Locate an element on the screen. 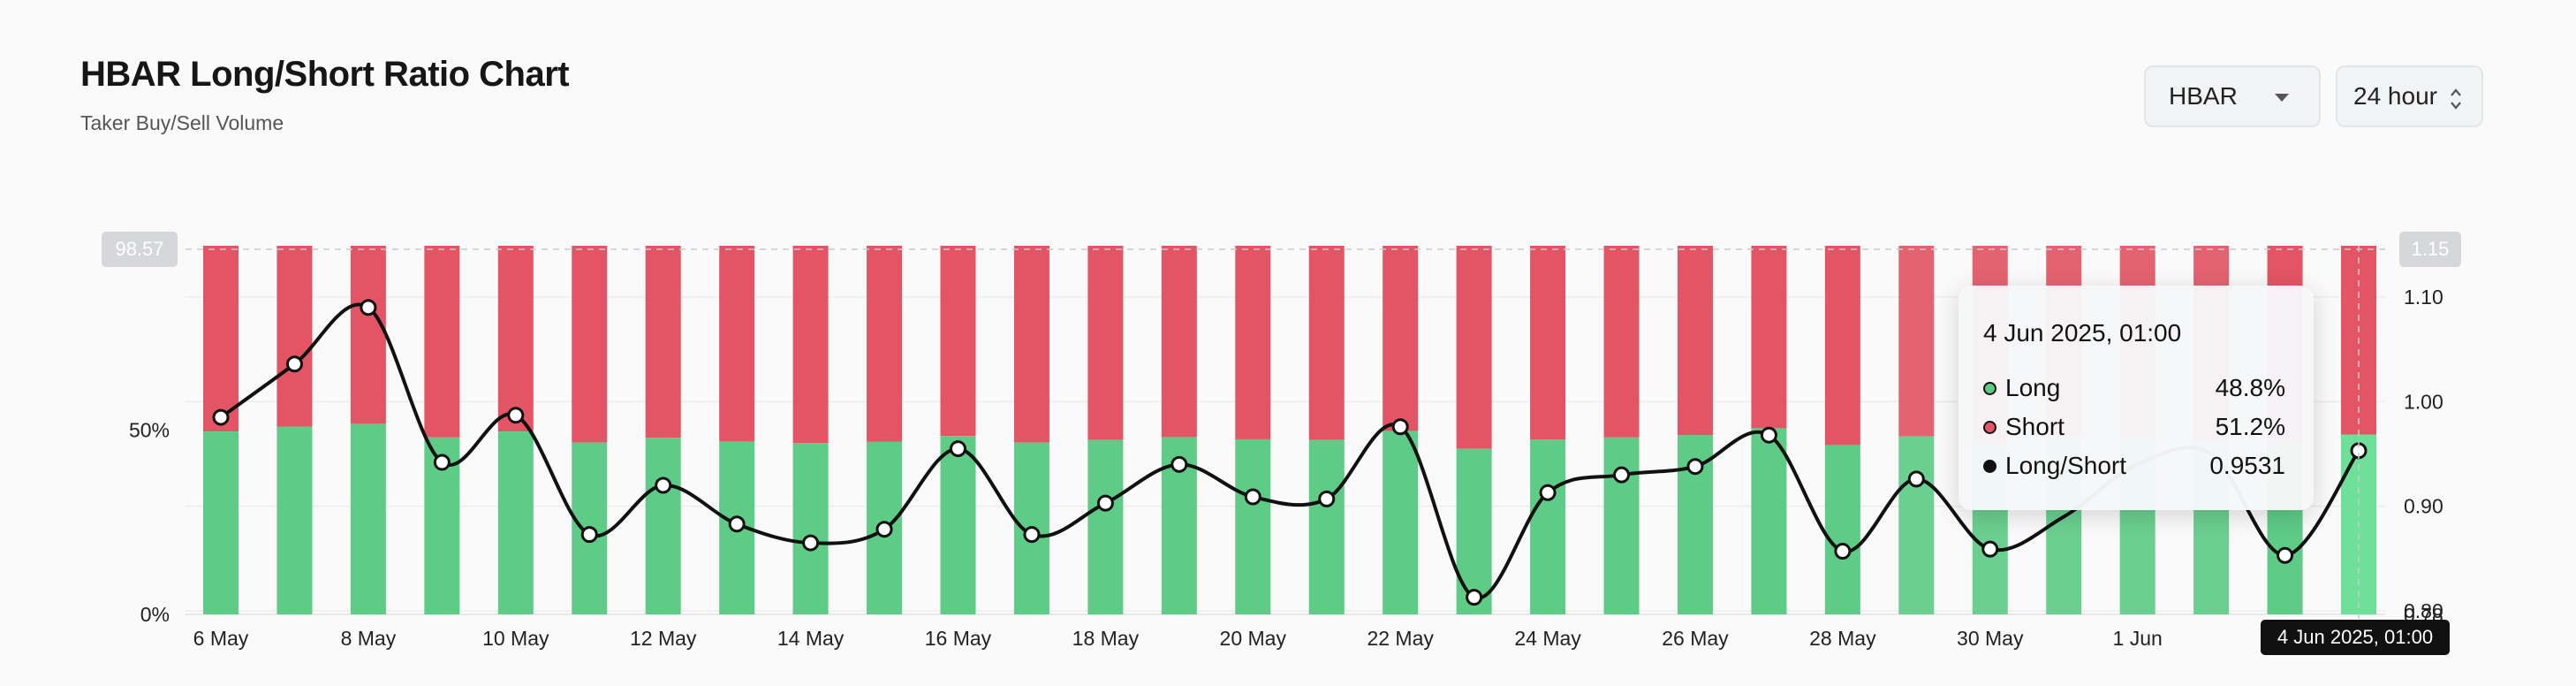  asset-select-value: HBAR is located at coordinates (2203, 96).